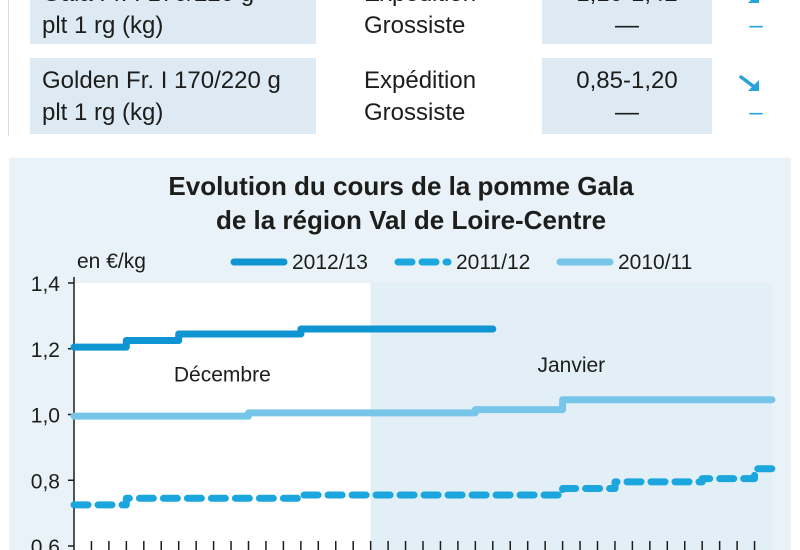 The width and height of the screenshot is (800, 550). Describe the element at coordinates (411, 220) in the screenshot. I see `chart-subtitle: de la région Val de Loire-Centre` at that location.